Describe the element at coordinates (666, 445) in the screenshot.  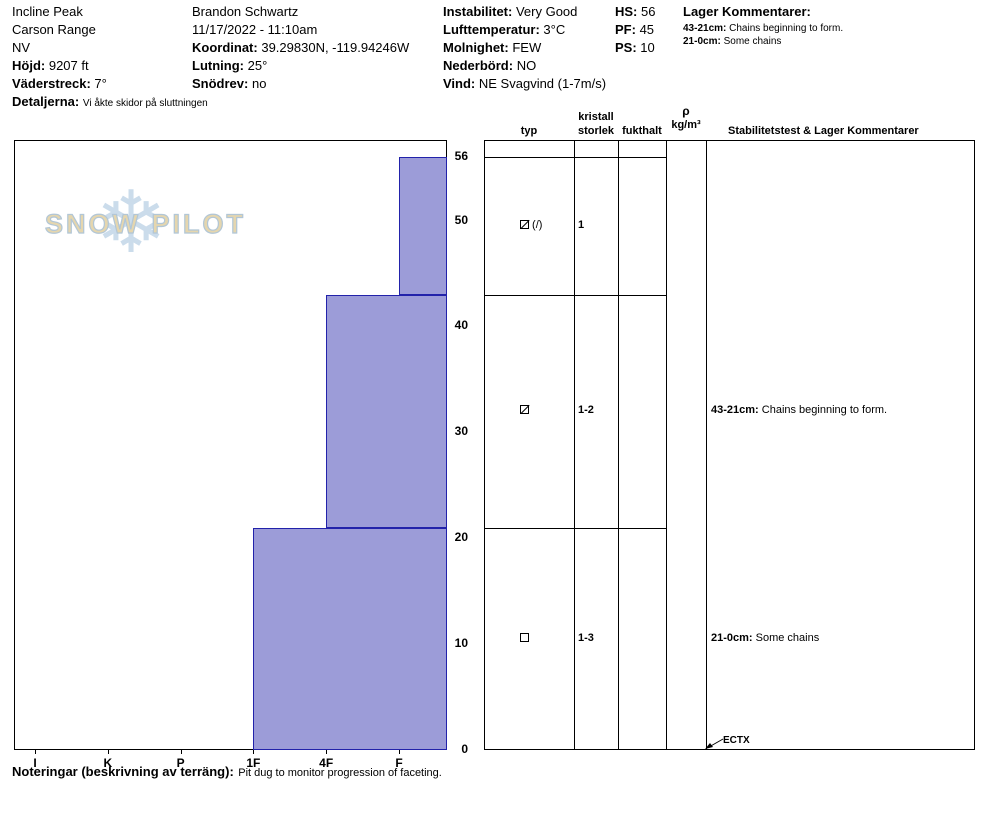
I see `divider-fukthalt-density` at that location.